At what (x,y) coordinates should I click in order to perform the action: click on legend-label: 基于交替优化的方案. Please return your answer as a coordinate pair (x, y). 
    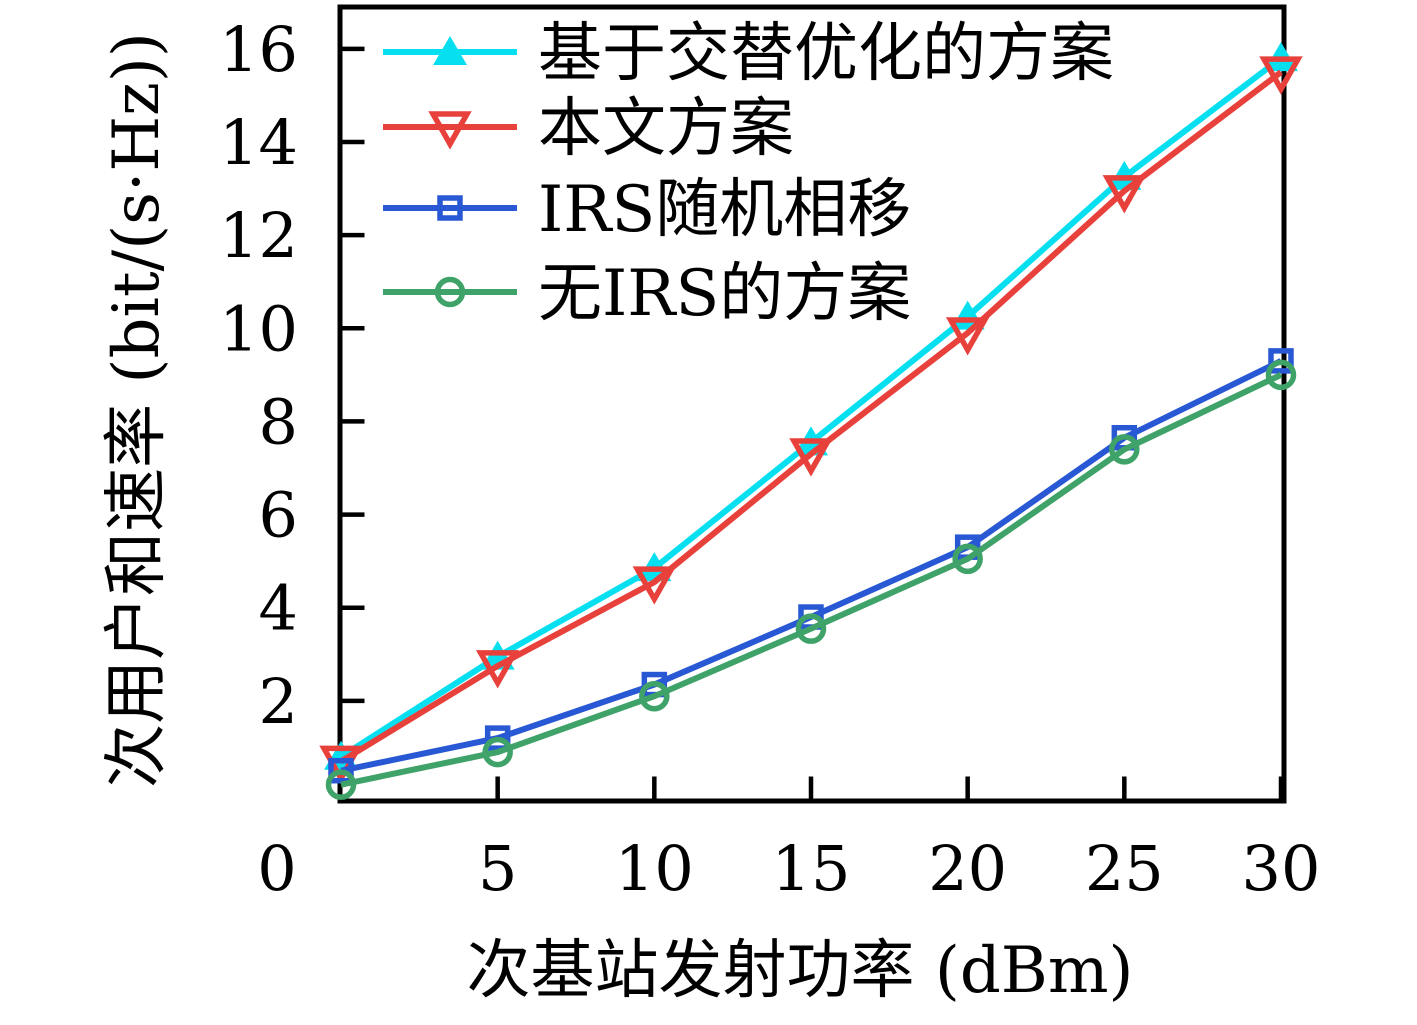
    Looking at the image, I should click on (826, 54).